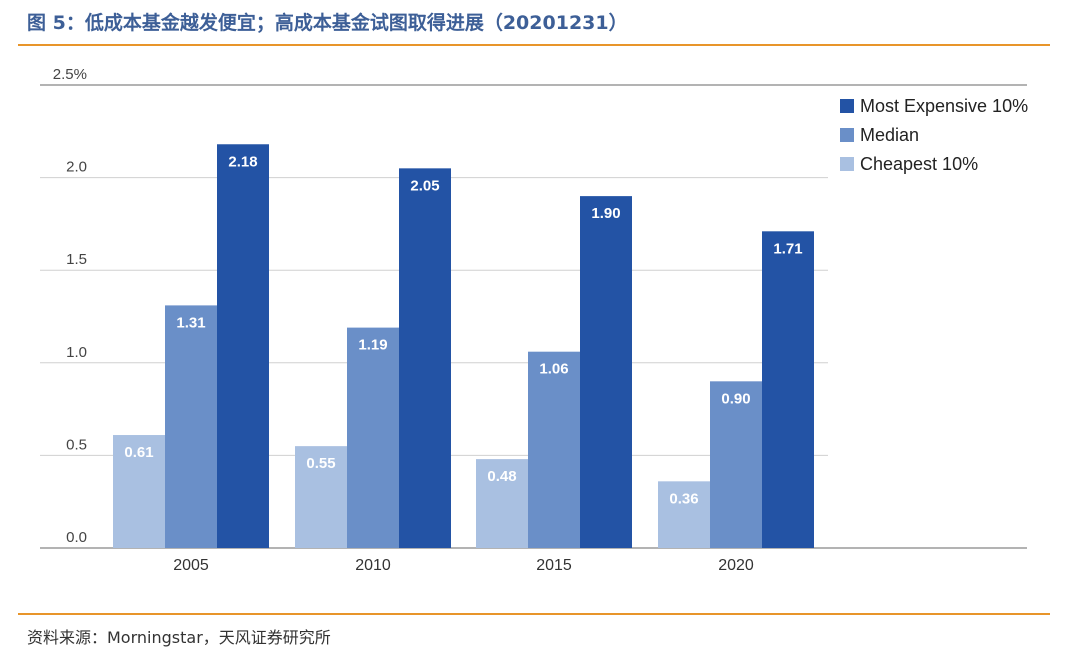 The width and height of the screenshot is (1080, 662). What do you see at coordinates (534, 45) in the screenshot?
I see `title-divider` at bounding box center [534, 45].